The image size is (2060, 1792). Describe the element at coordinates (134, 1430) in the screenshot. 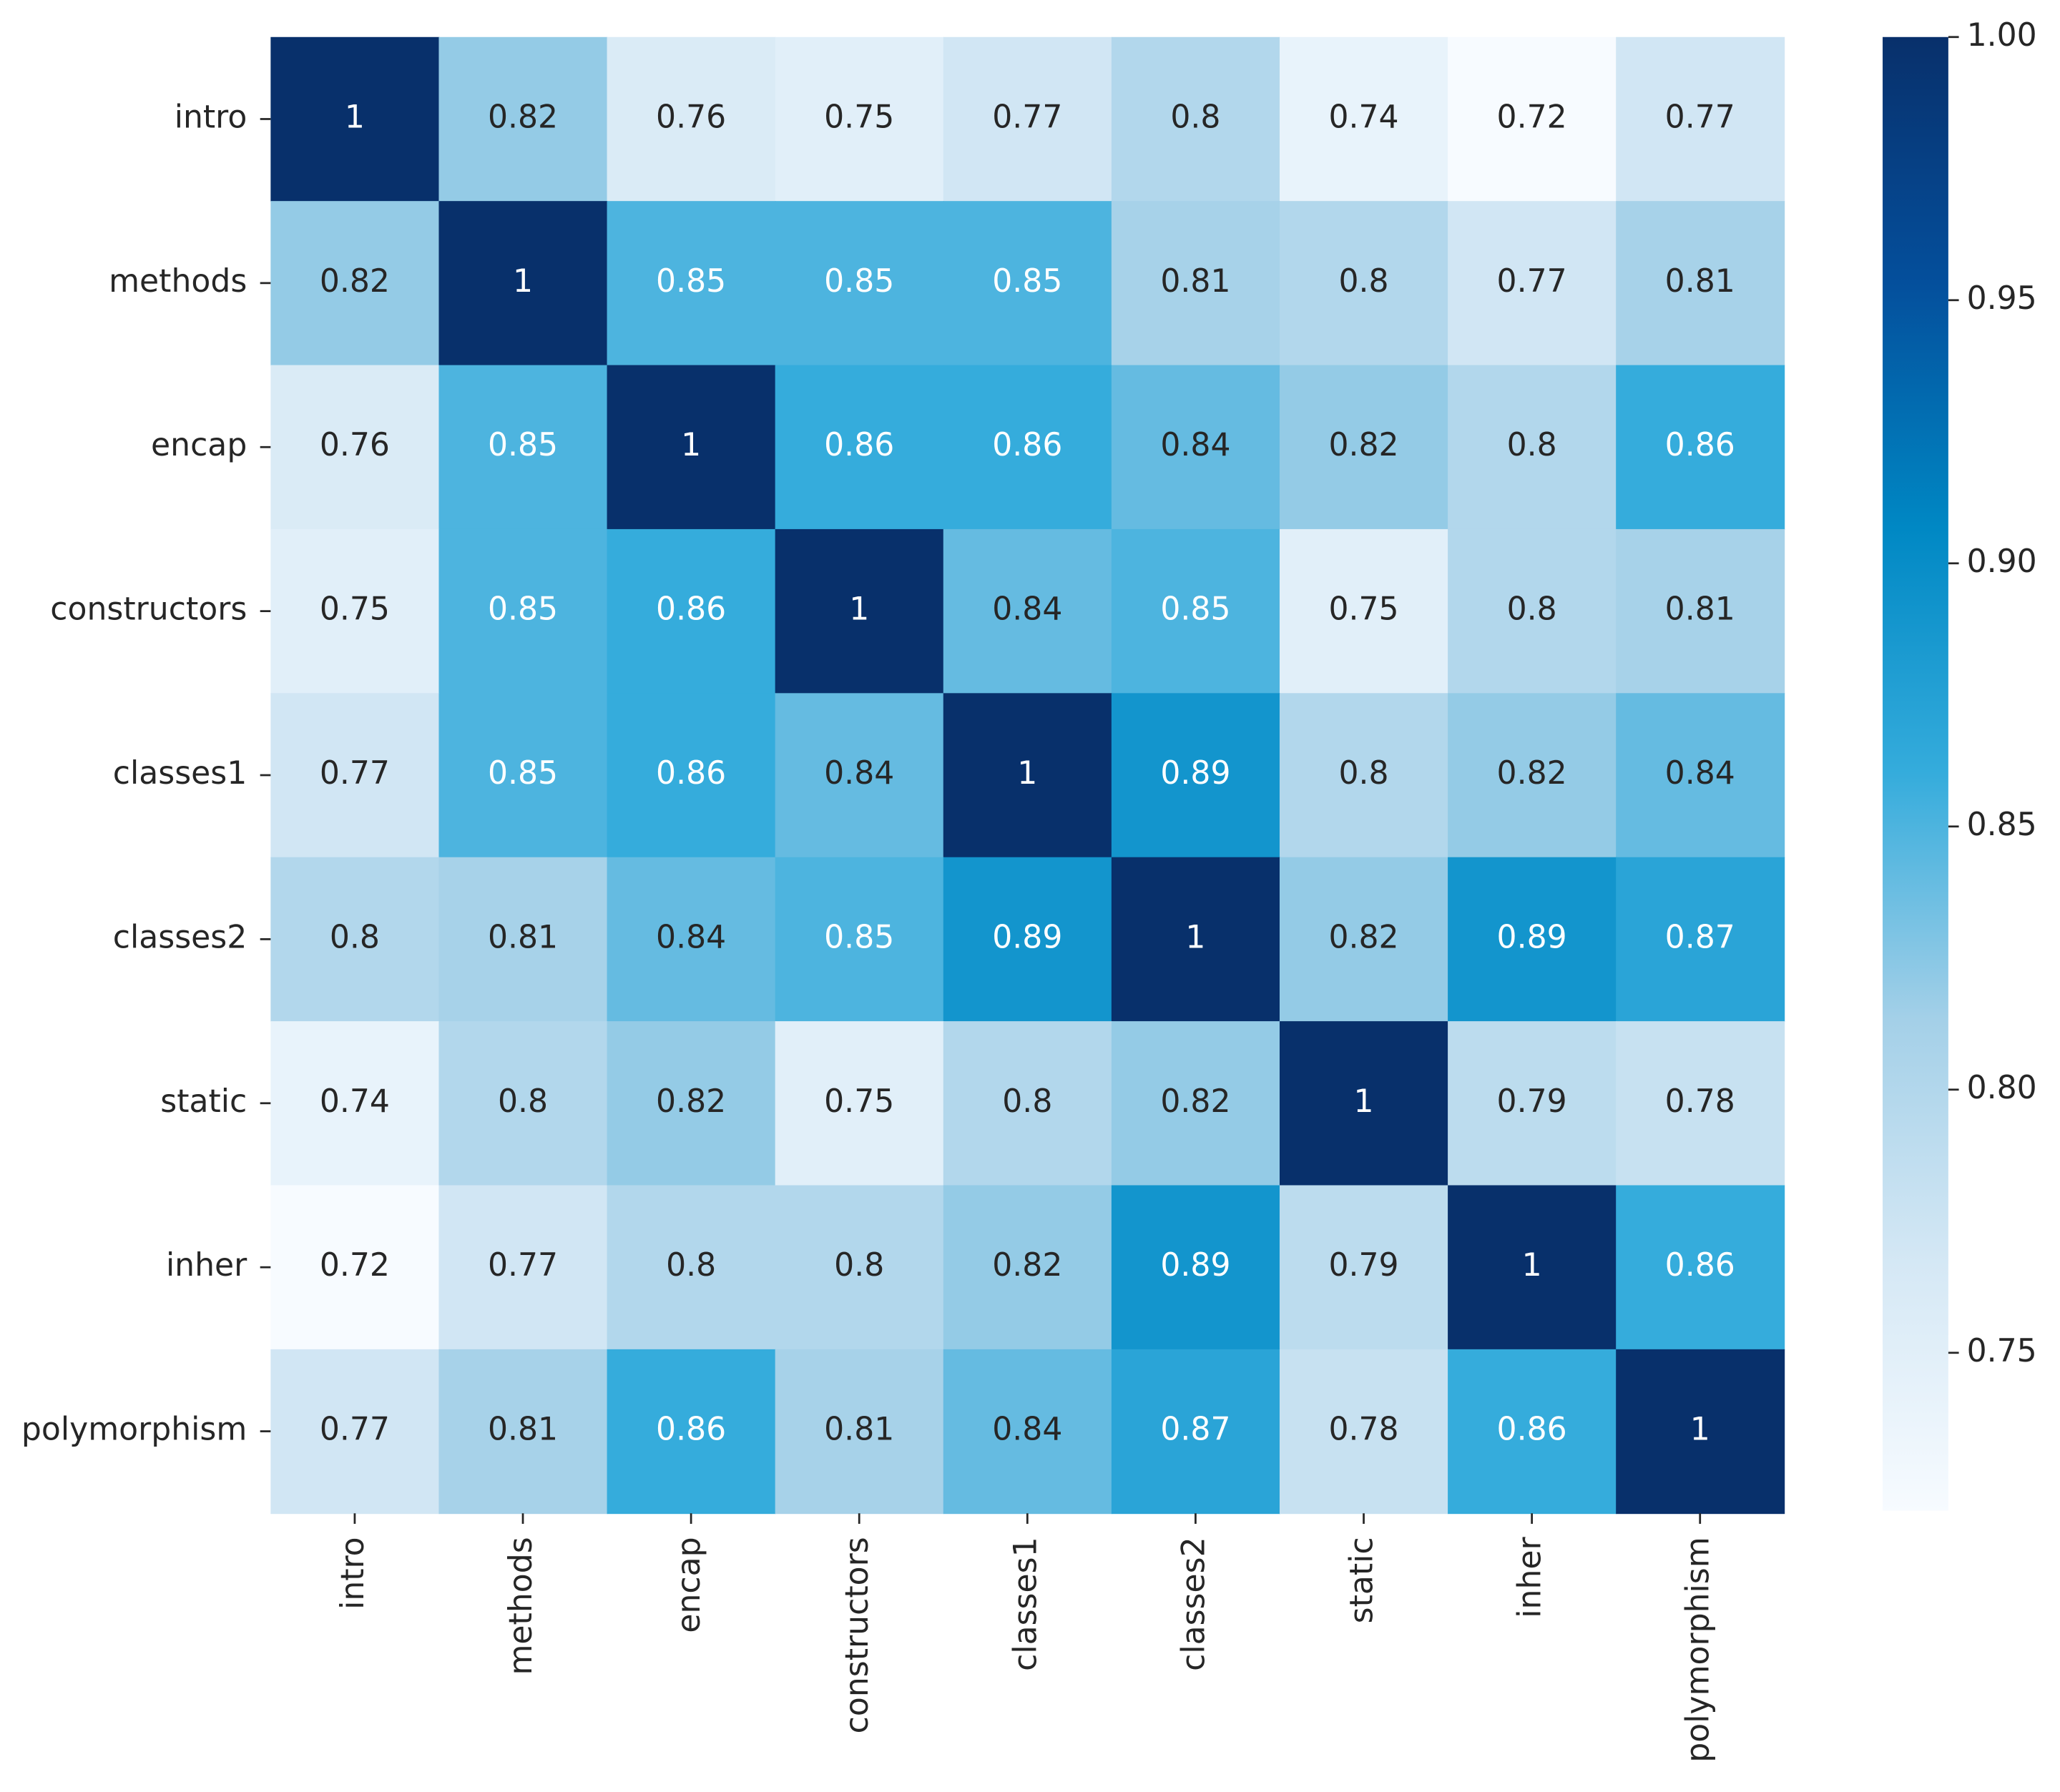

I see `y-tick-label: polymorphism` at that location.